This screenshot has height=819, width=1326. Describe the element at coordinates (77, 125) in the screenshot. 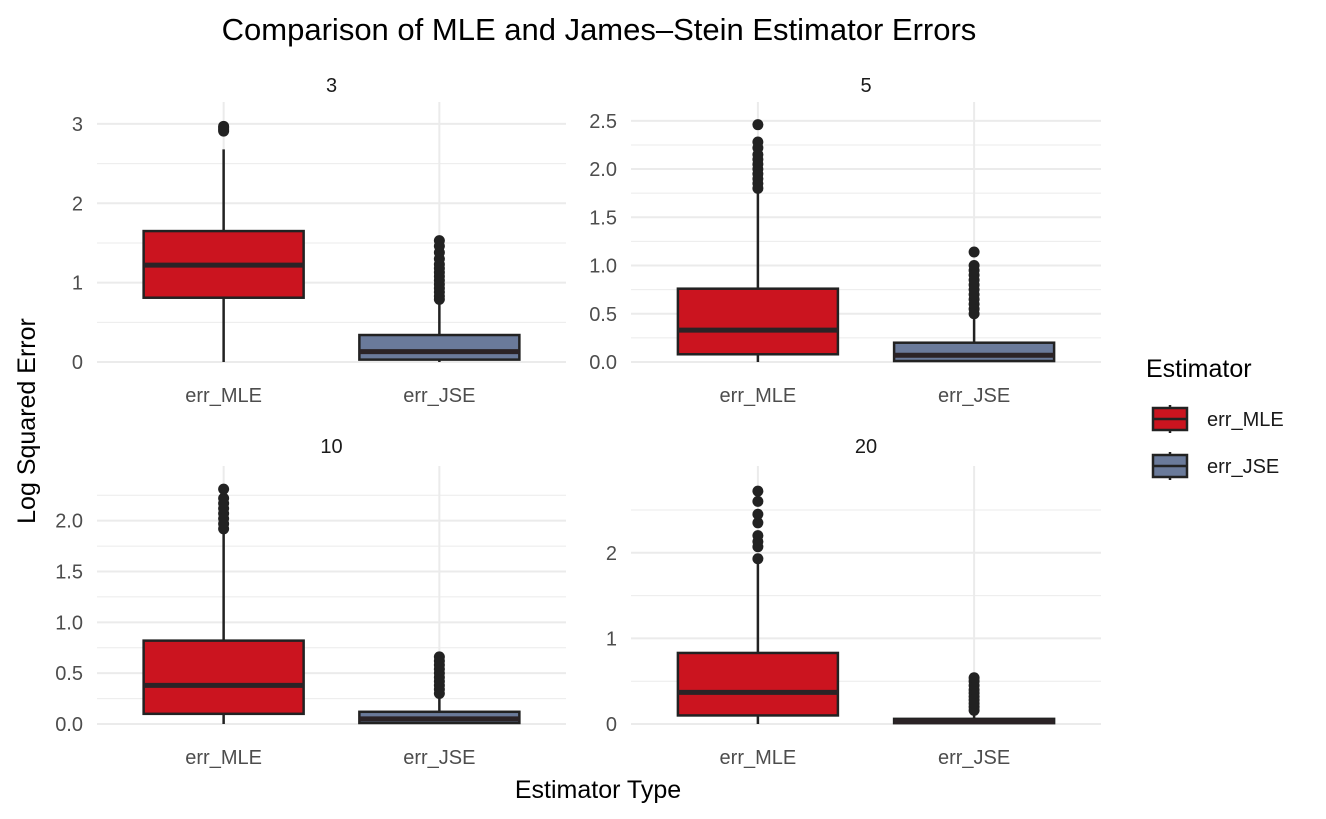

I see `y-tick-label: 3` at that location.